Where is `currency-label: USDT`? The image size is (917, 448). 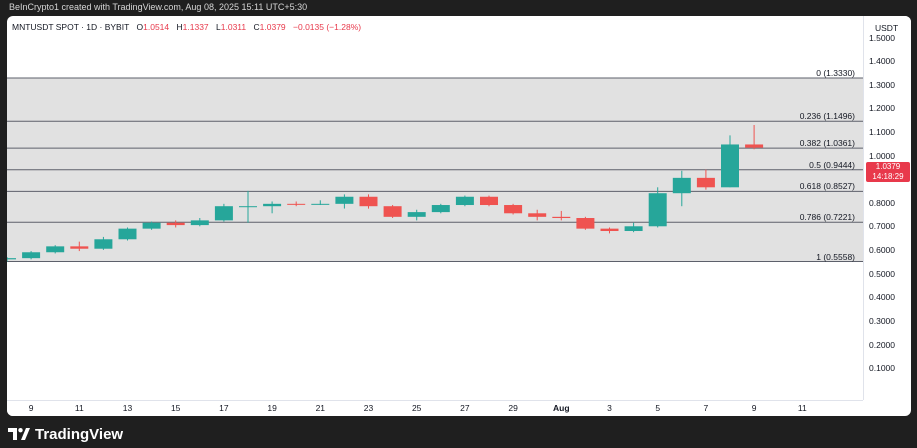 currency-label: USDT is located at coordinates (887, 28).